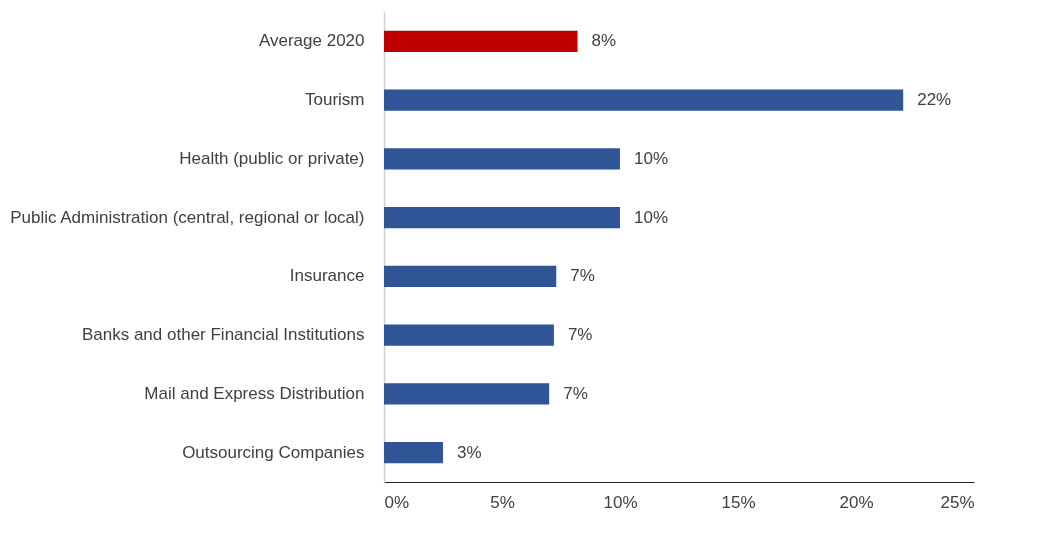  I want to click on data-label: 22%, so click(934, 100).